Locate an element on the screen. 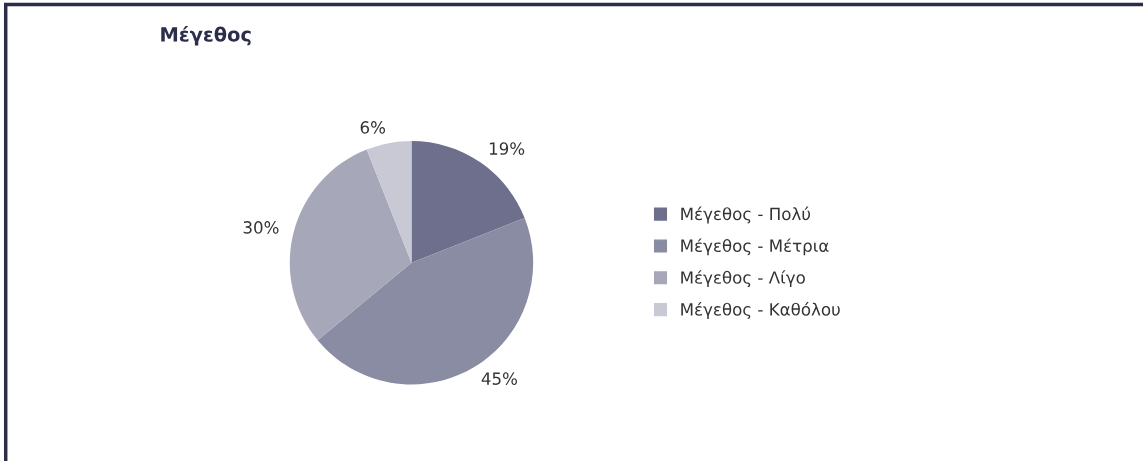 Image resolution: width=1143 pixels, height=461 pixels. legend-label: Μέγεθος - Καθόλου is located at coordinates (760, 310).